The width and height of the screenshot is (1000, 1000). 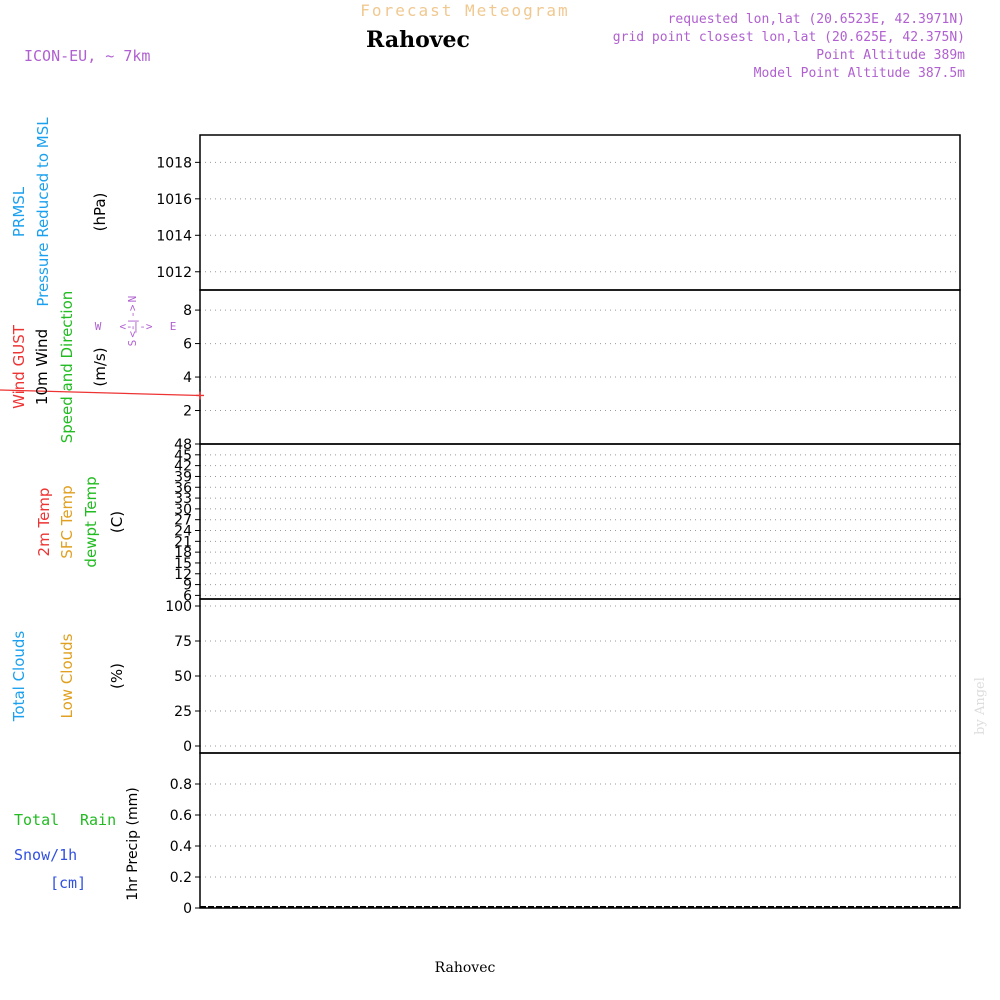 What do you see at coordinates (183, 642) in the screenshot?
I see `y-tick-label: 75` at bounding box center [183, 642].